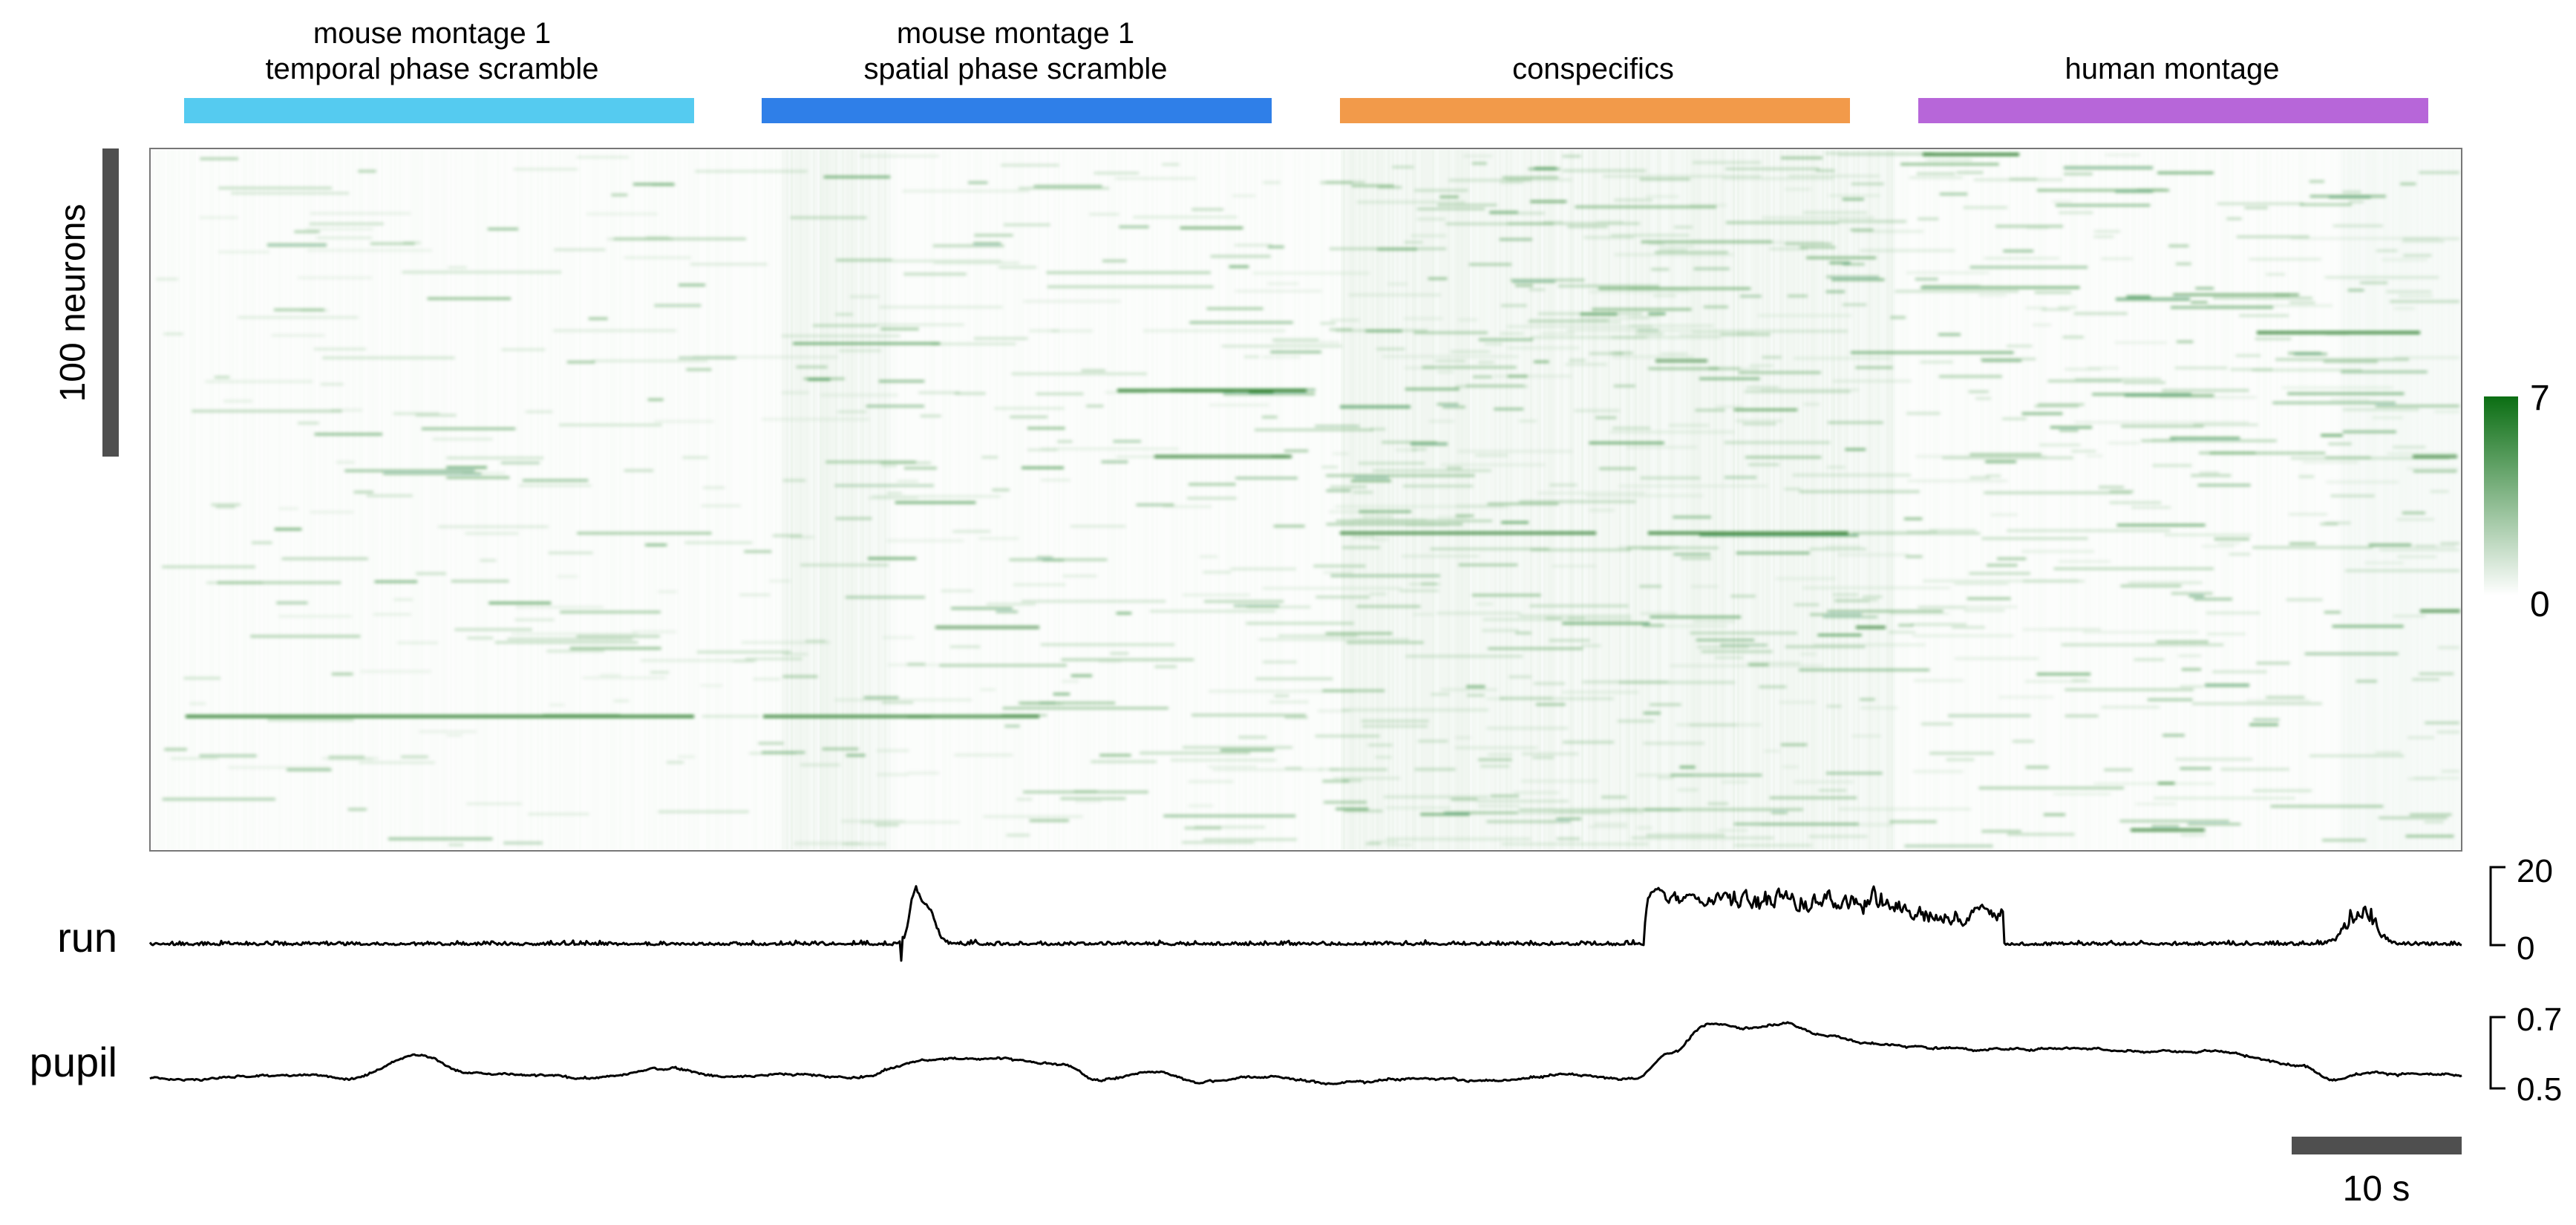 The image size is (2576, 1225). Describe the element at coordinates (2501, 495) in the screenshot. I see `colorbar-gradient` at that location.